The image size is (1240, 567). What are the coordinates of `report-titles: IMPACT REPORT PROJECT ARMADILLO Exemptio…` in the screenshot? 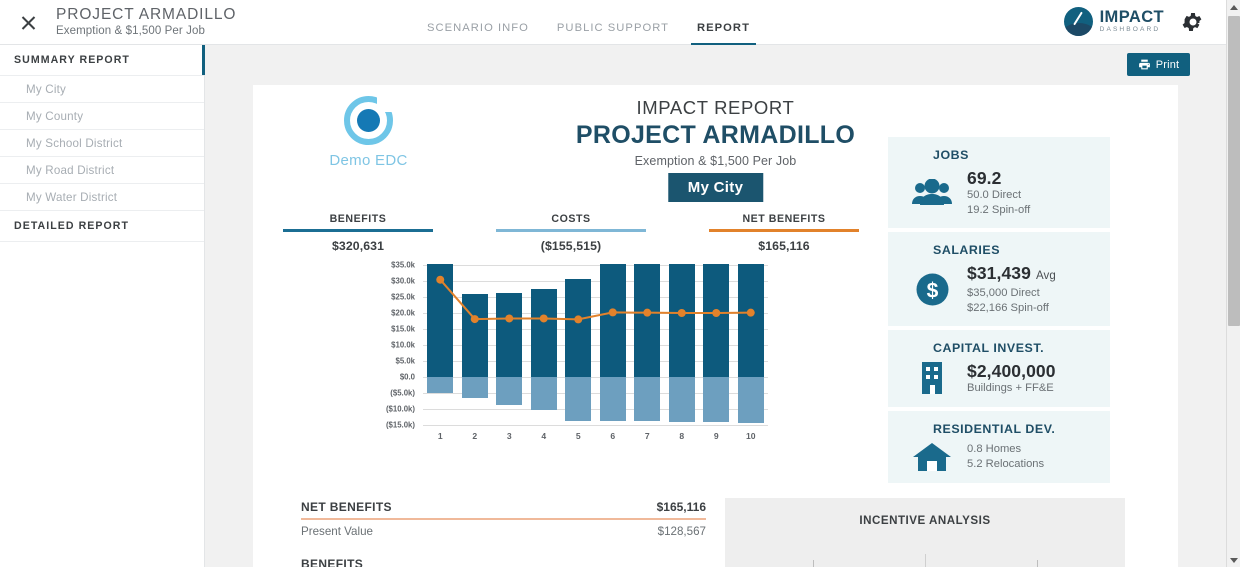 It's located at (715, 132).